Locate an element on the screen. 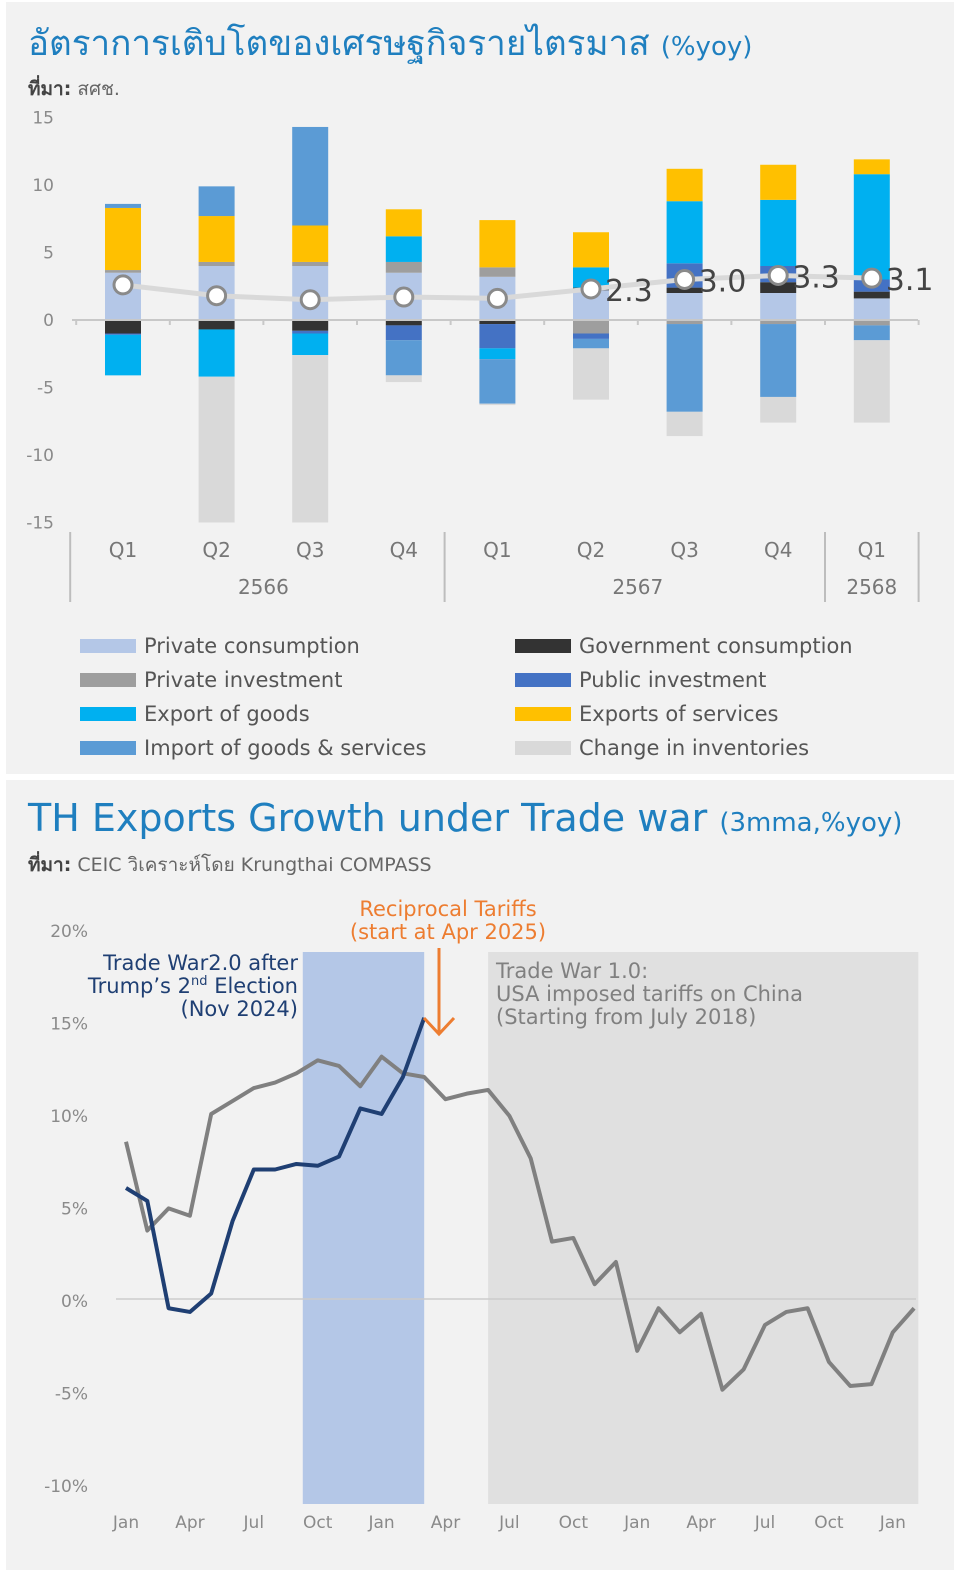 This screenshot has width=960, height=1574. legend-item: Change in inventories is located at coordinates (727, 748).